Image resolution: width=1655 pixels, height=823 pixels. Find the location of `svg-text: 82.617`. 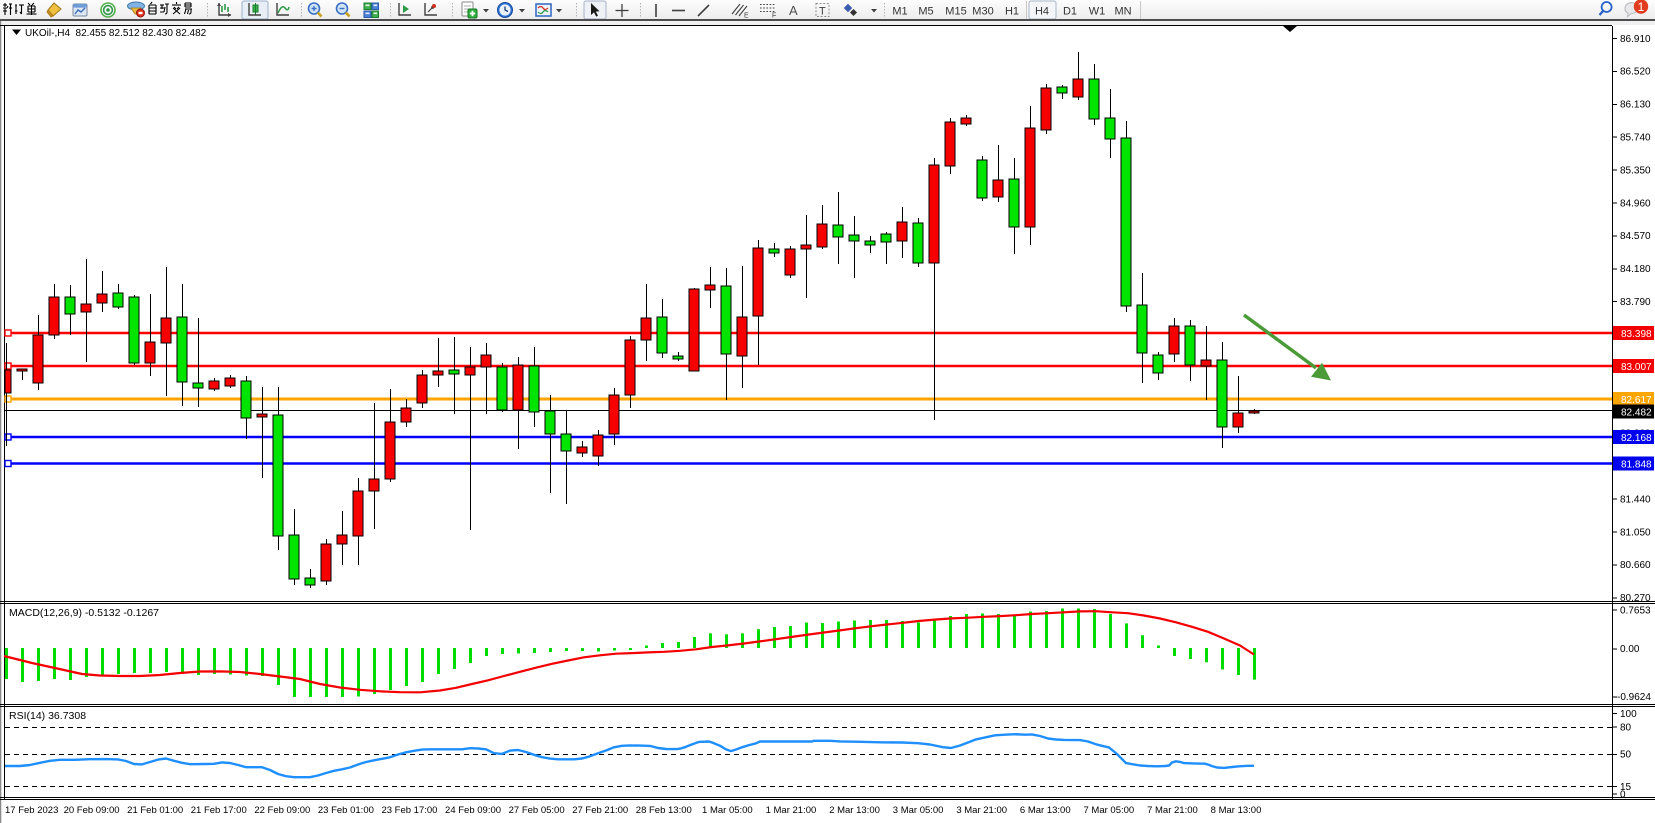

svg-text: 82.617 is located at coordinates (1636, 400).